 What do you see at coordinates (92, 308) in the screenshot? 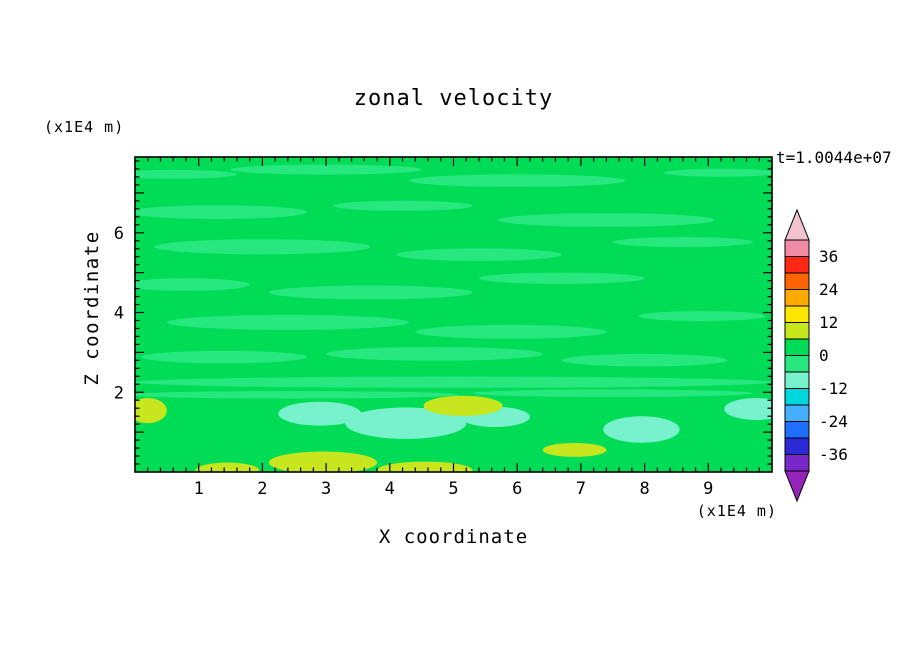
I see `y-axis-label: Z coordinate` at bounding box center [92, 308].